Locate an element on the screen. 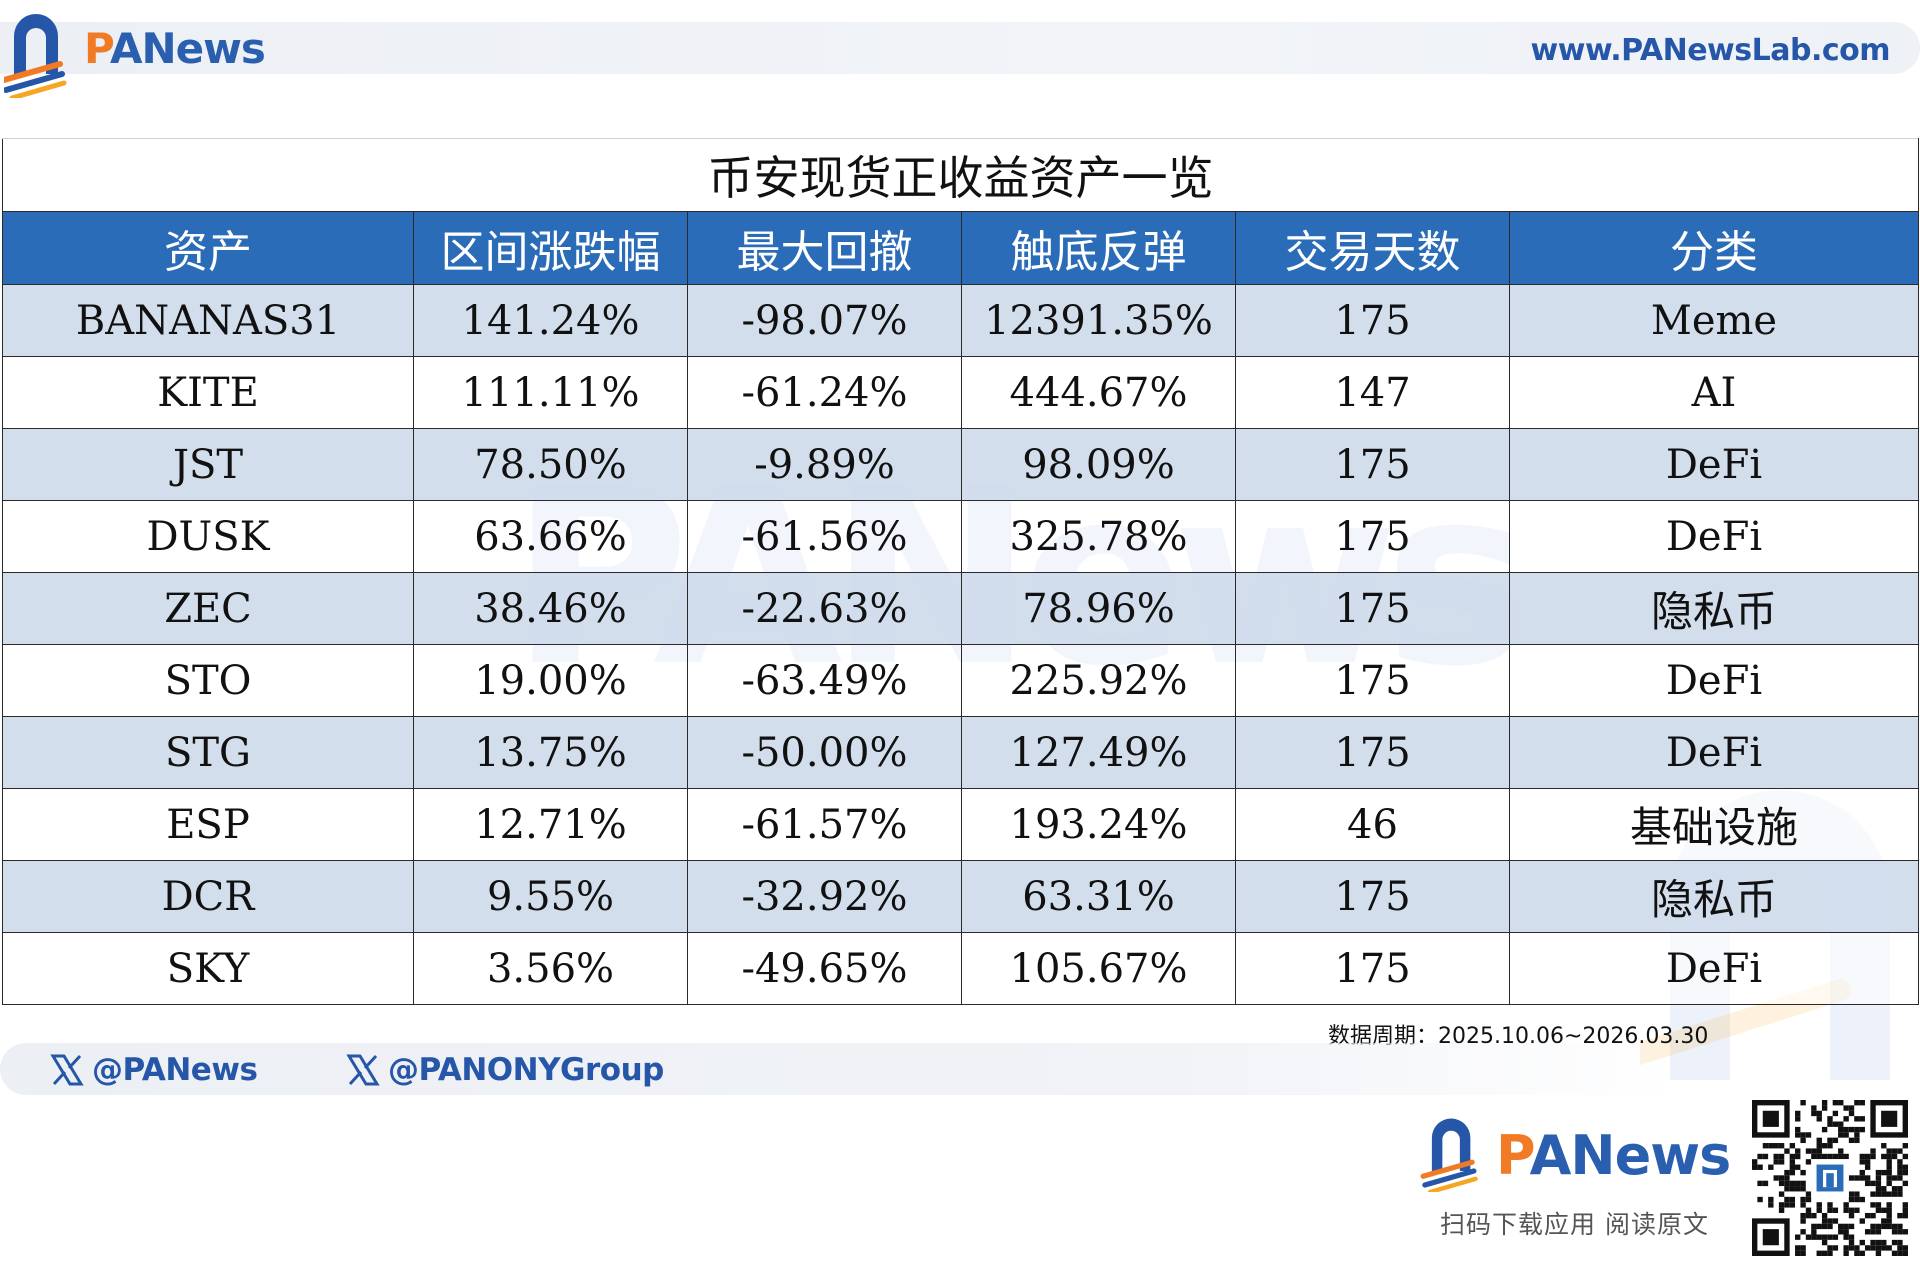 The image size is (1920, 1267). table-row: ESP 12.71% -61.57% 193.24% 46 基础设施 is located at coordinates (960, 824).